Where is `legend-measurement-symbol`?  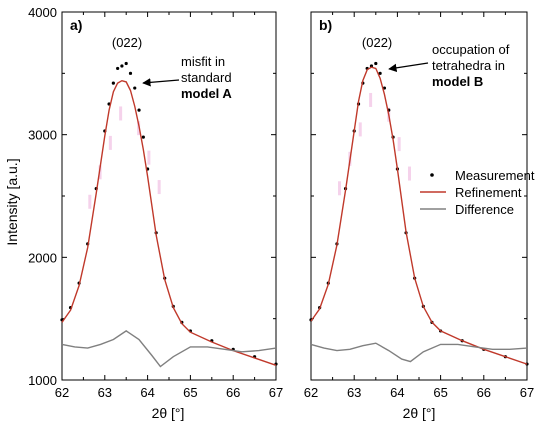 legend-measurement-symbol is located at coordinates (432, 175).